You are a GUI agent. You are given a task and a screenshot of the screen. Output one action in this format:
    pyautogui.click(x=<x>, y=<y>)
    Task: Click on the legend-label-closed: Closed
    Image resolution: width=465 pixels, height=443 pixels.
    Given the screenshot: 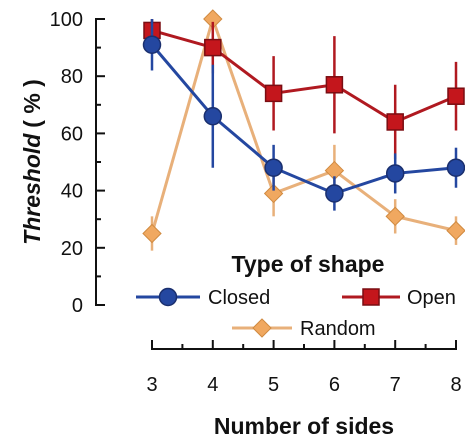 What is the action you would take?
    pyautogui.click(x=239, y=298)
    